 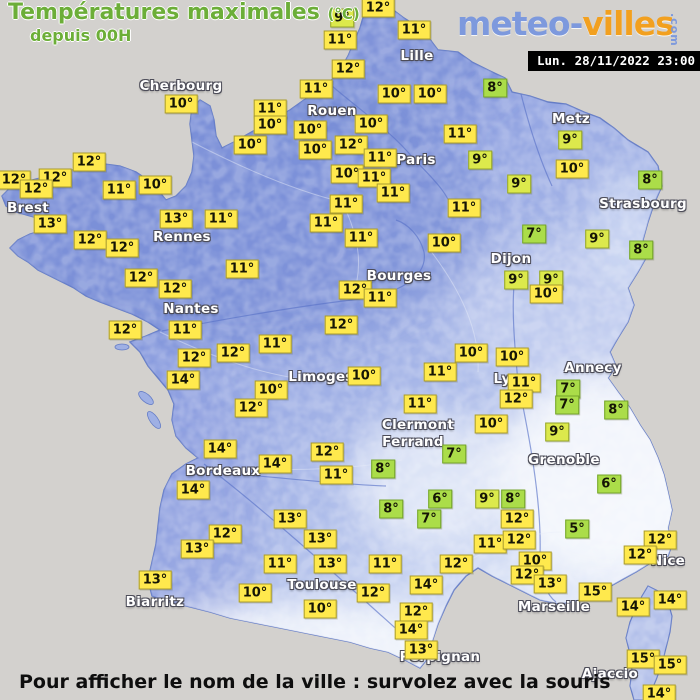 What do you see at coordinates (566, 23) in the screenshot?
I see `meteo-villes-logo: meteo-villes` at bounding box center [566, 23].